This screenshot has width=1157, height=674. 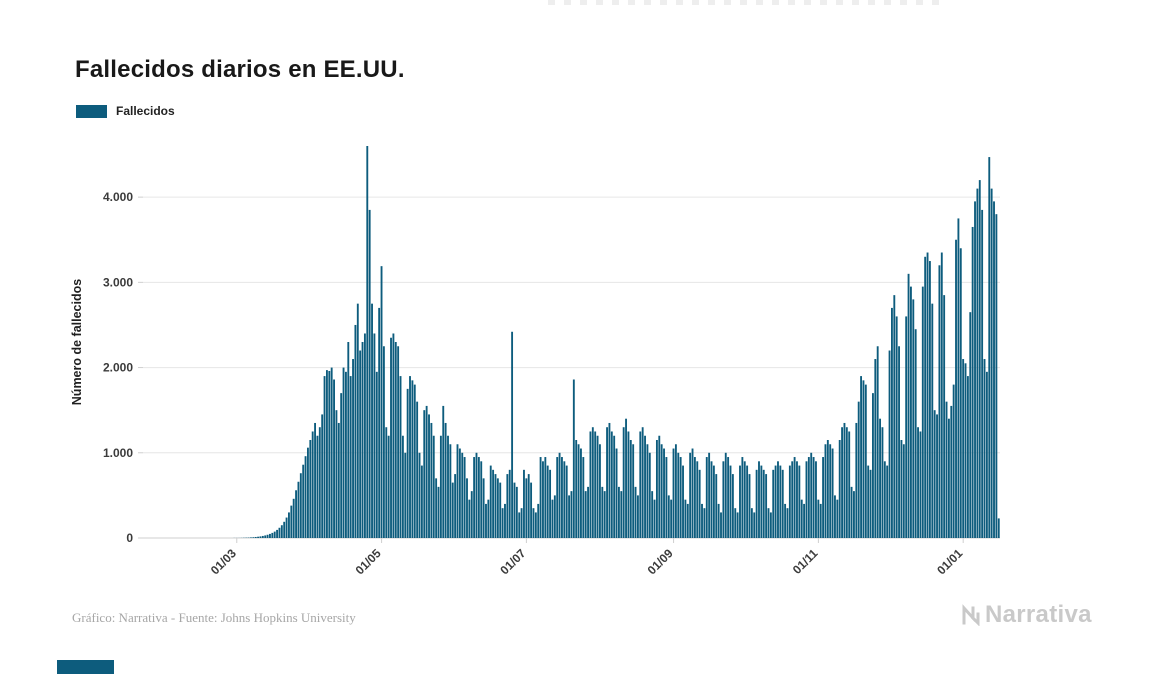 I want to click on narrativa-logo: Narrativa, so click(x=1026, y=615).